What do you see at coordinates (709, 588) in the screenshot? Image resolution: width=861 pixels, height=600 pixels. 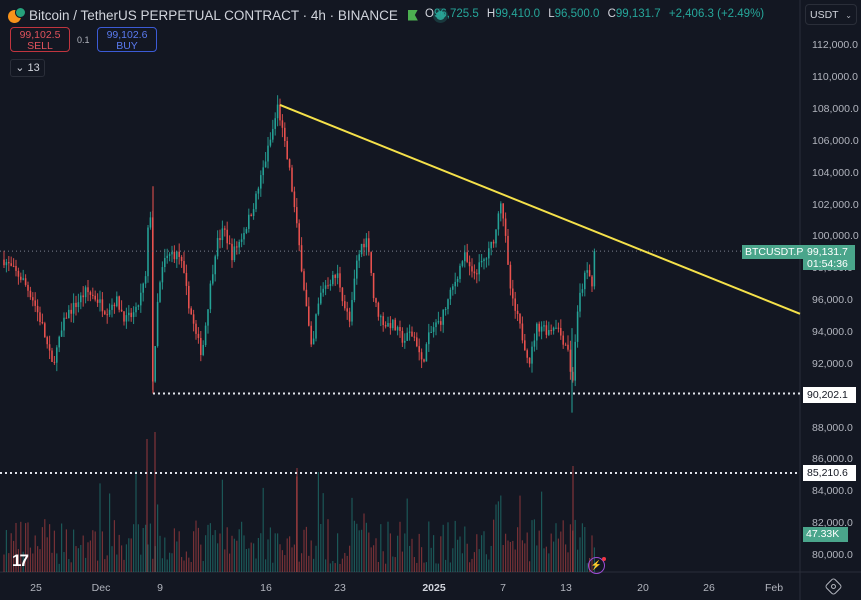 I see `time-tick: 26` at bounding box center [709, 588].